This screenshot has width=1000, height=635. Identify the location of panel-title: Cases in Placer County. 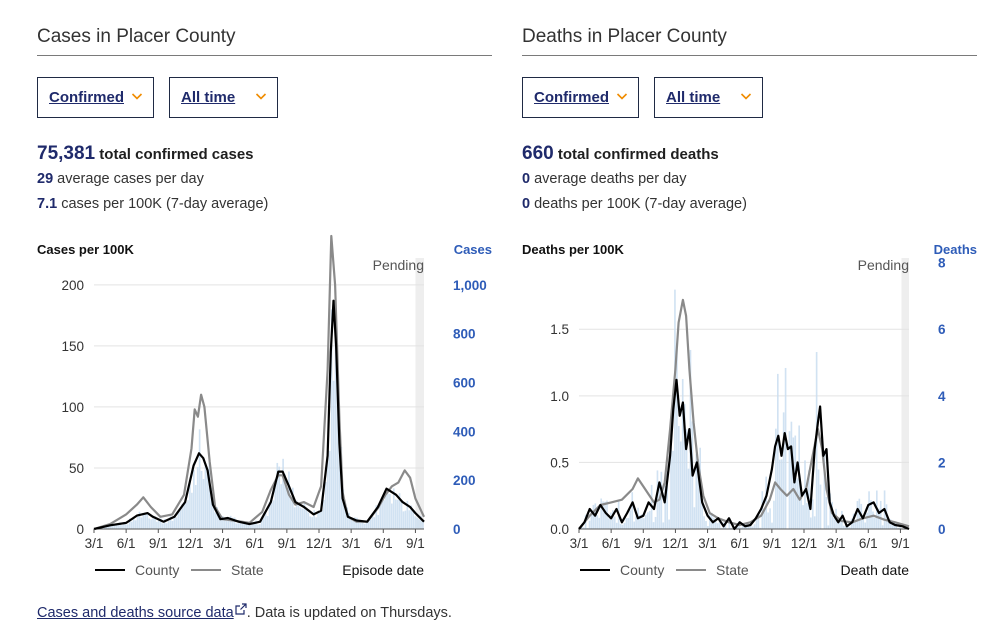
(136, 36).